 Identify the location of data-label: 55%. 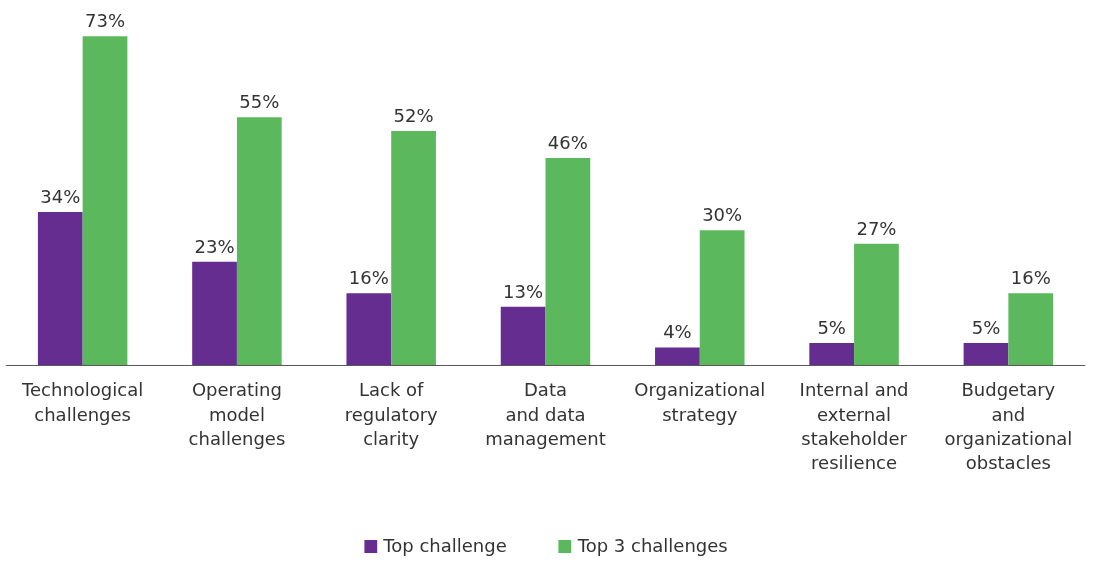
(259, 102).